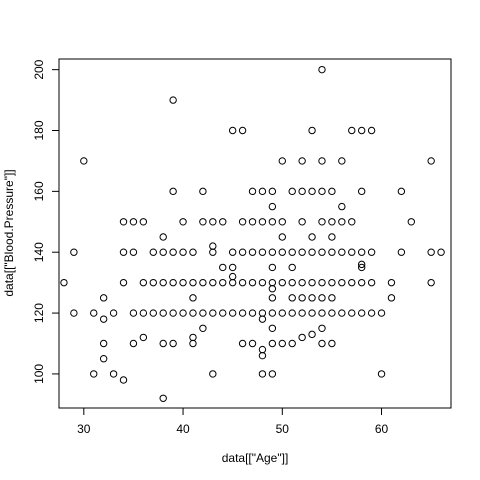 The image size is (480, 480). Describe the element at coordinates (84, 429) in the screenshot. I see `x-tick-label: 30` at that location.